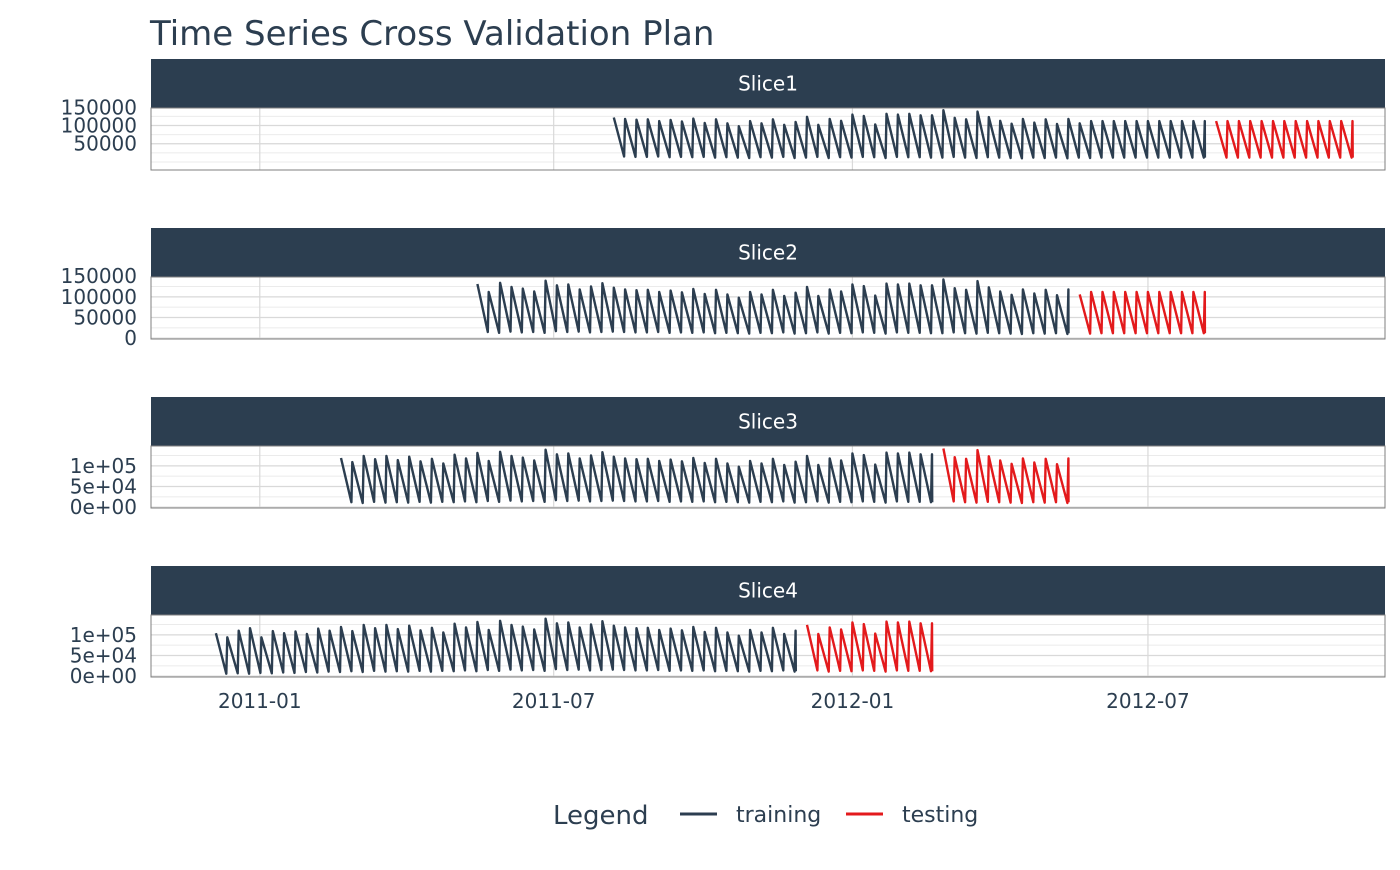 The width and height of the screenshot is (1400, 870). I want to click on facet-label-3: Slice3, so click(768, 422).